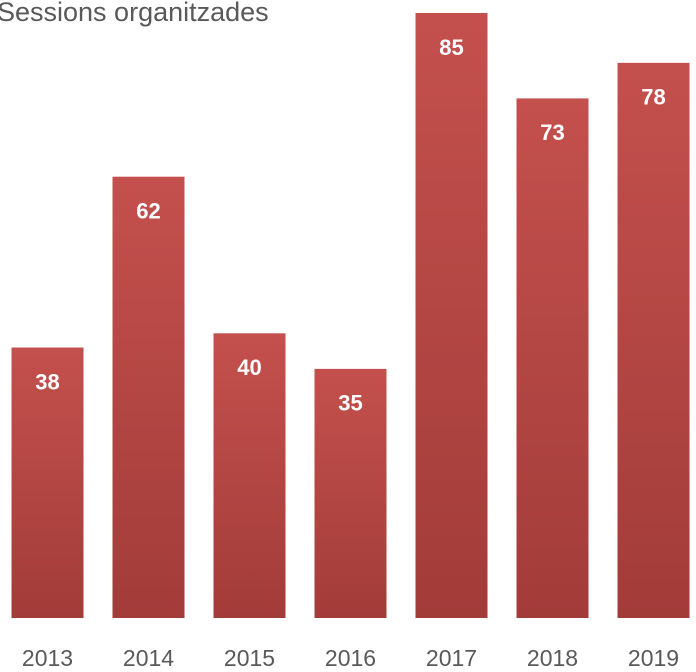 The width and height of the screenshot is (696, 672). Describe the element at coordinates (249, 658) in the screenshot. I see `x-tick-label: 2015` at that location.